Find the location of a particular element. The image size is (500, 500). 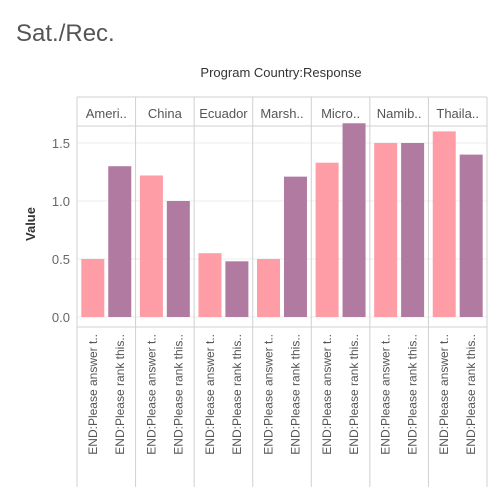

y-axis-label: Value is located at coordinates (30, 224).